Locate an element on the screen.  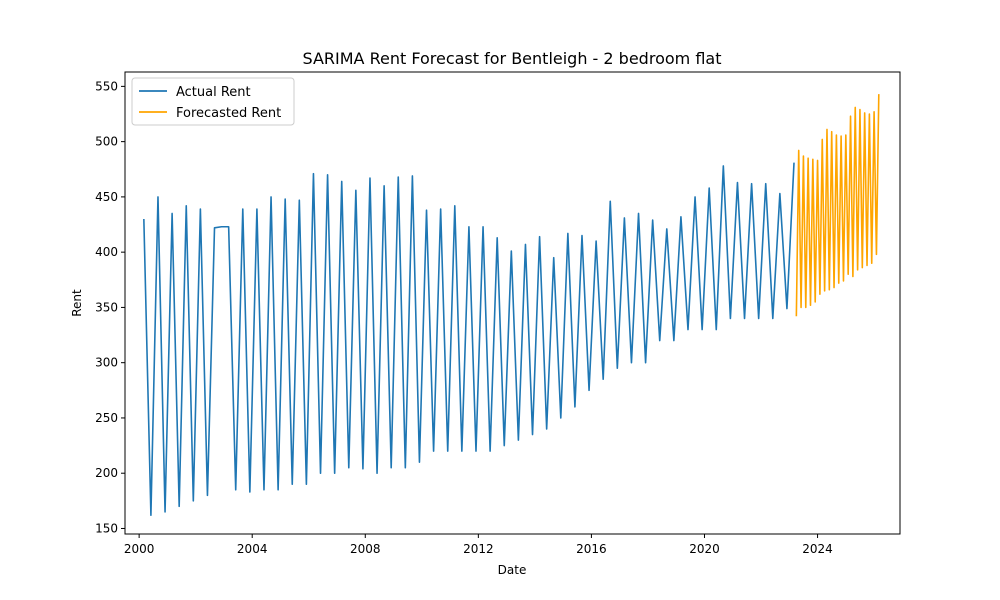
x-tick-label: 2000 is located at coordinates (139, 549).